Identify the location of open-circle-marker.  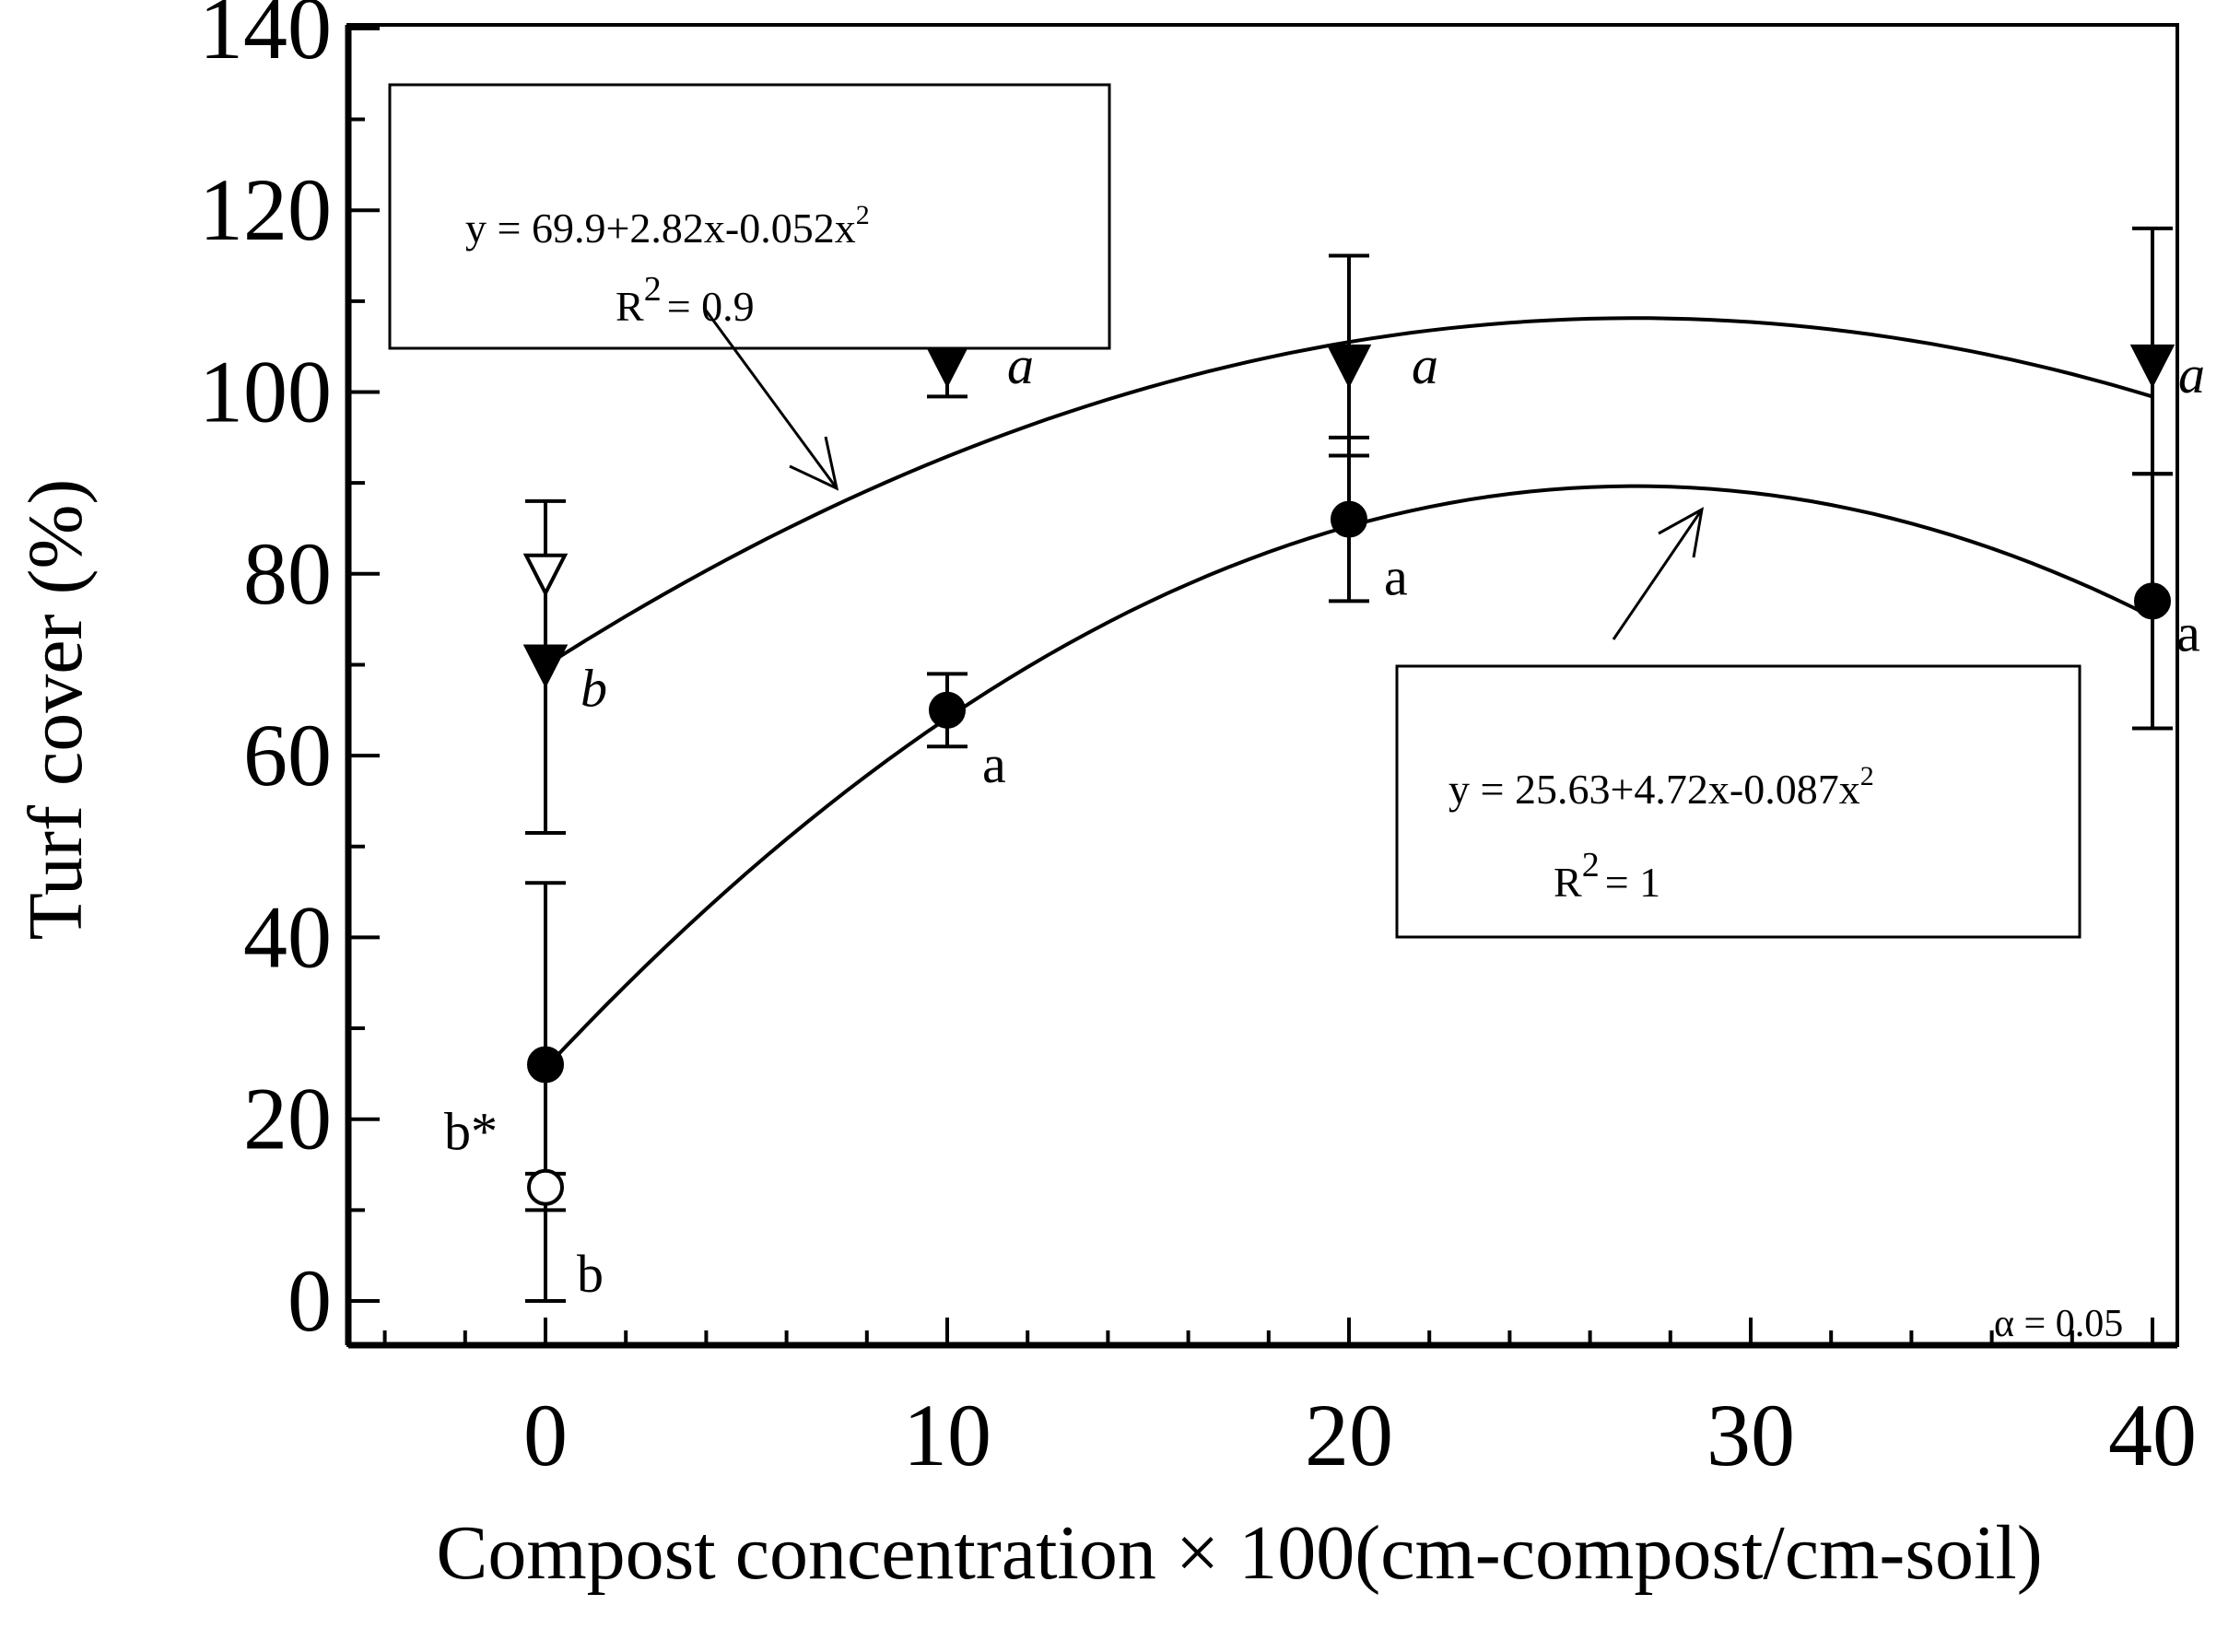
(545, 1187).